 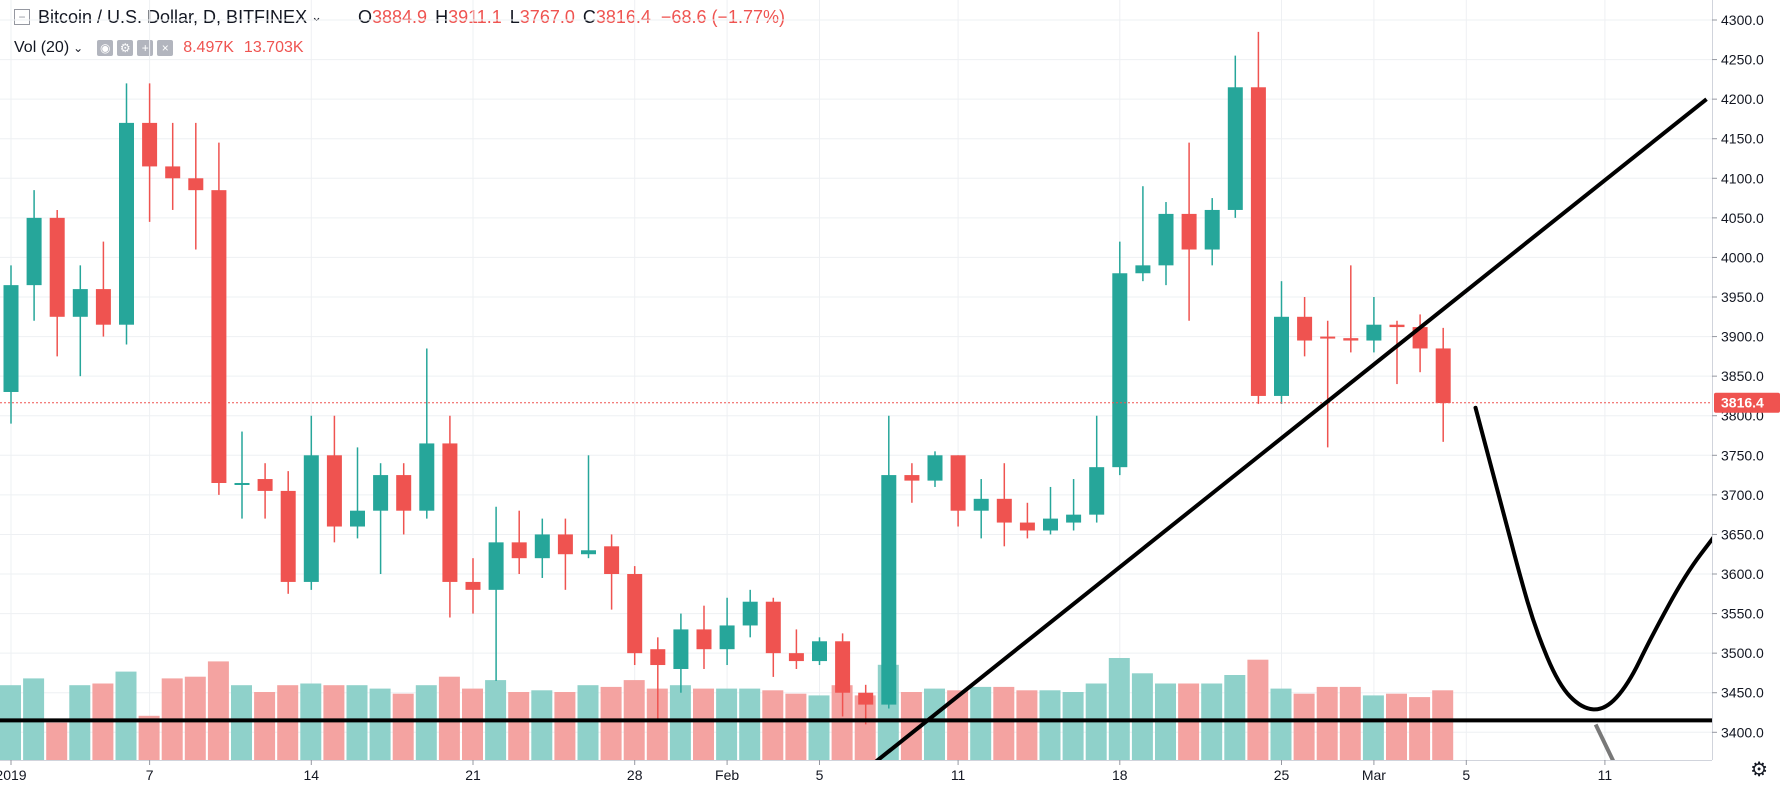 I want to click on low-label: L, so click(x=514, y=16).